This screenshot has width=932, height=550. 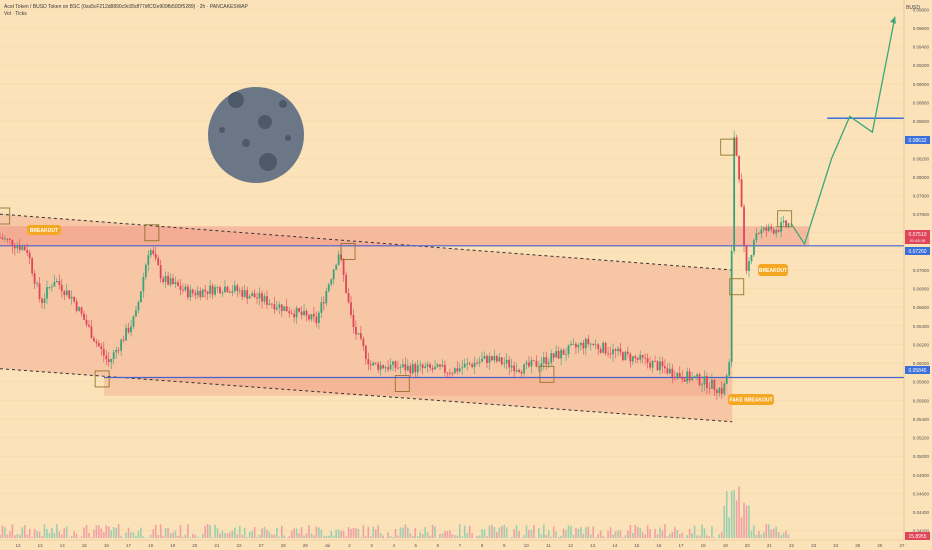 I want to click on x-tick-label: 4, so click(x=393, y=545).